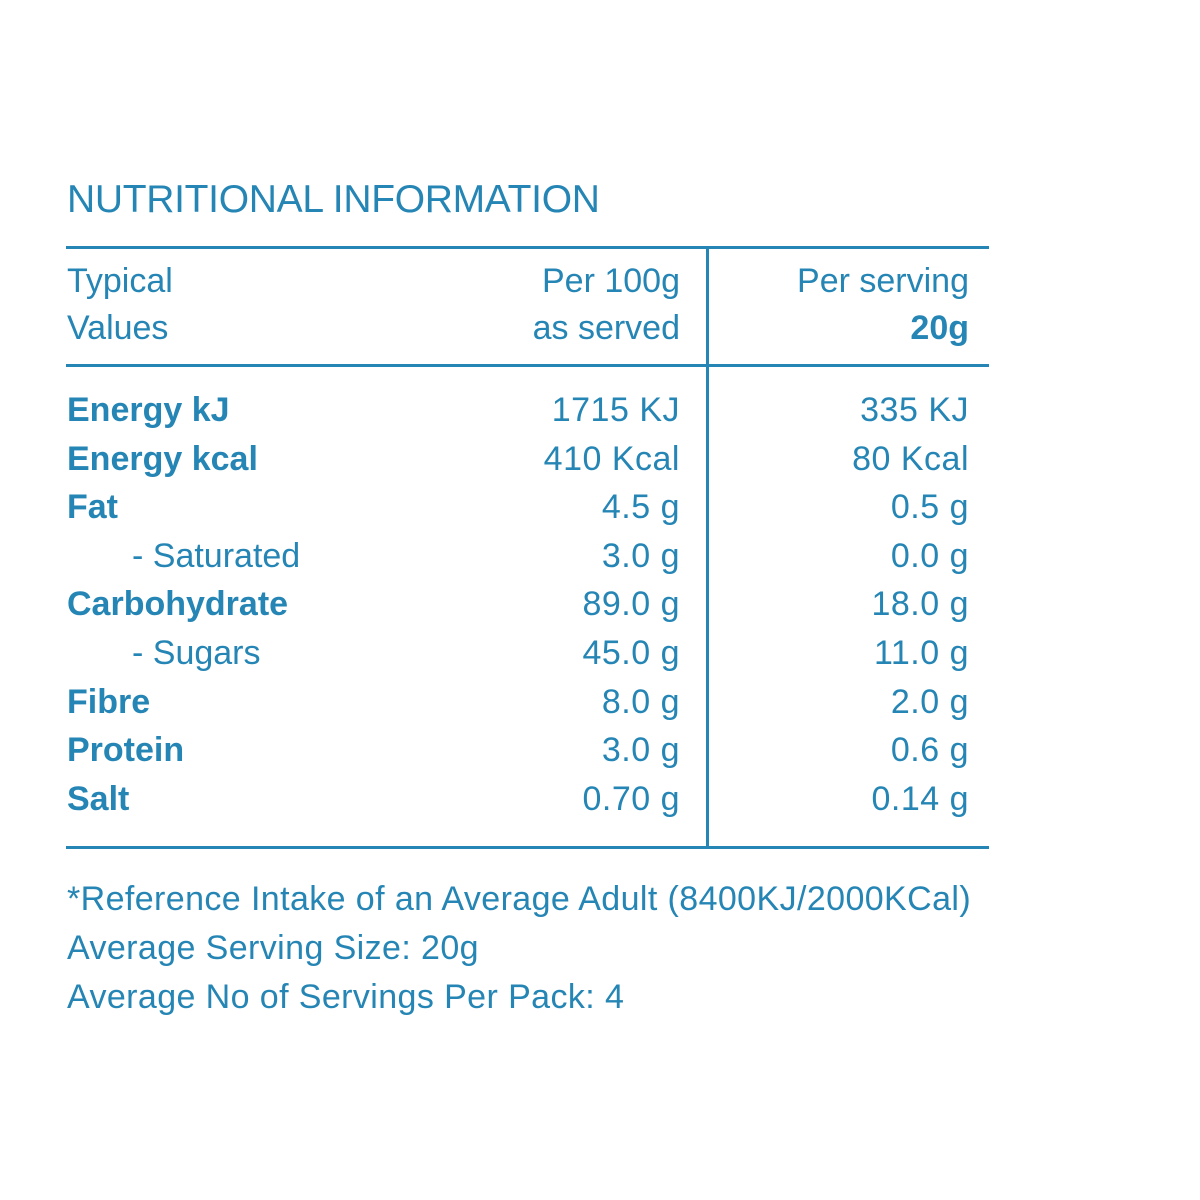 The image size is (1200, 1200). I want to click on column-divider-rule, so click(707, 547).